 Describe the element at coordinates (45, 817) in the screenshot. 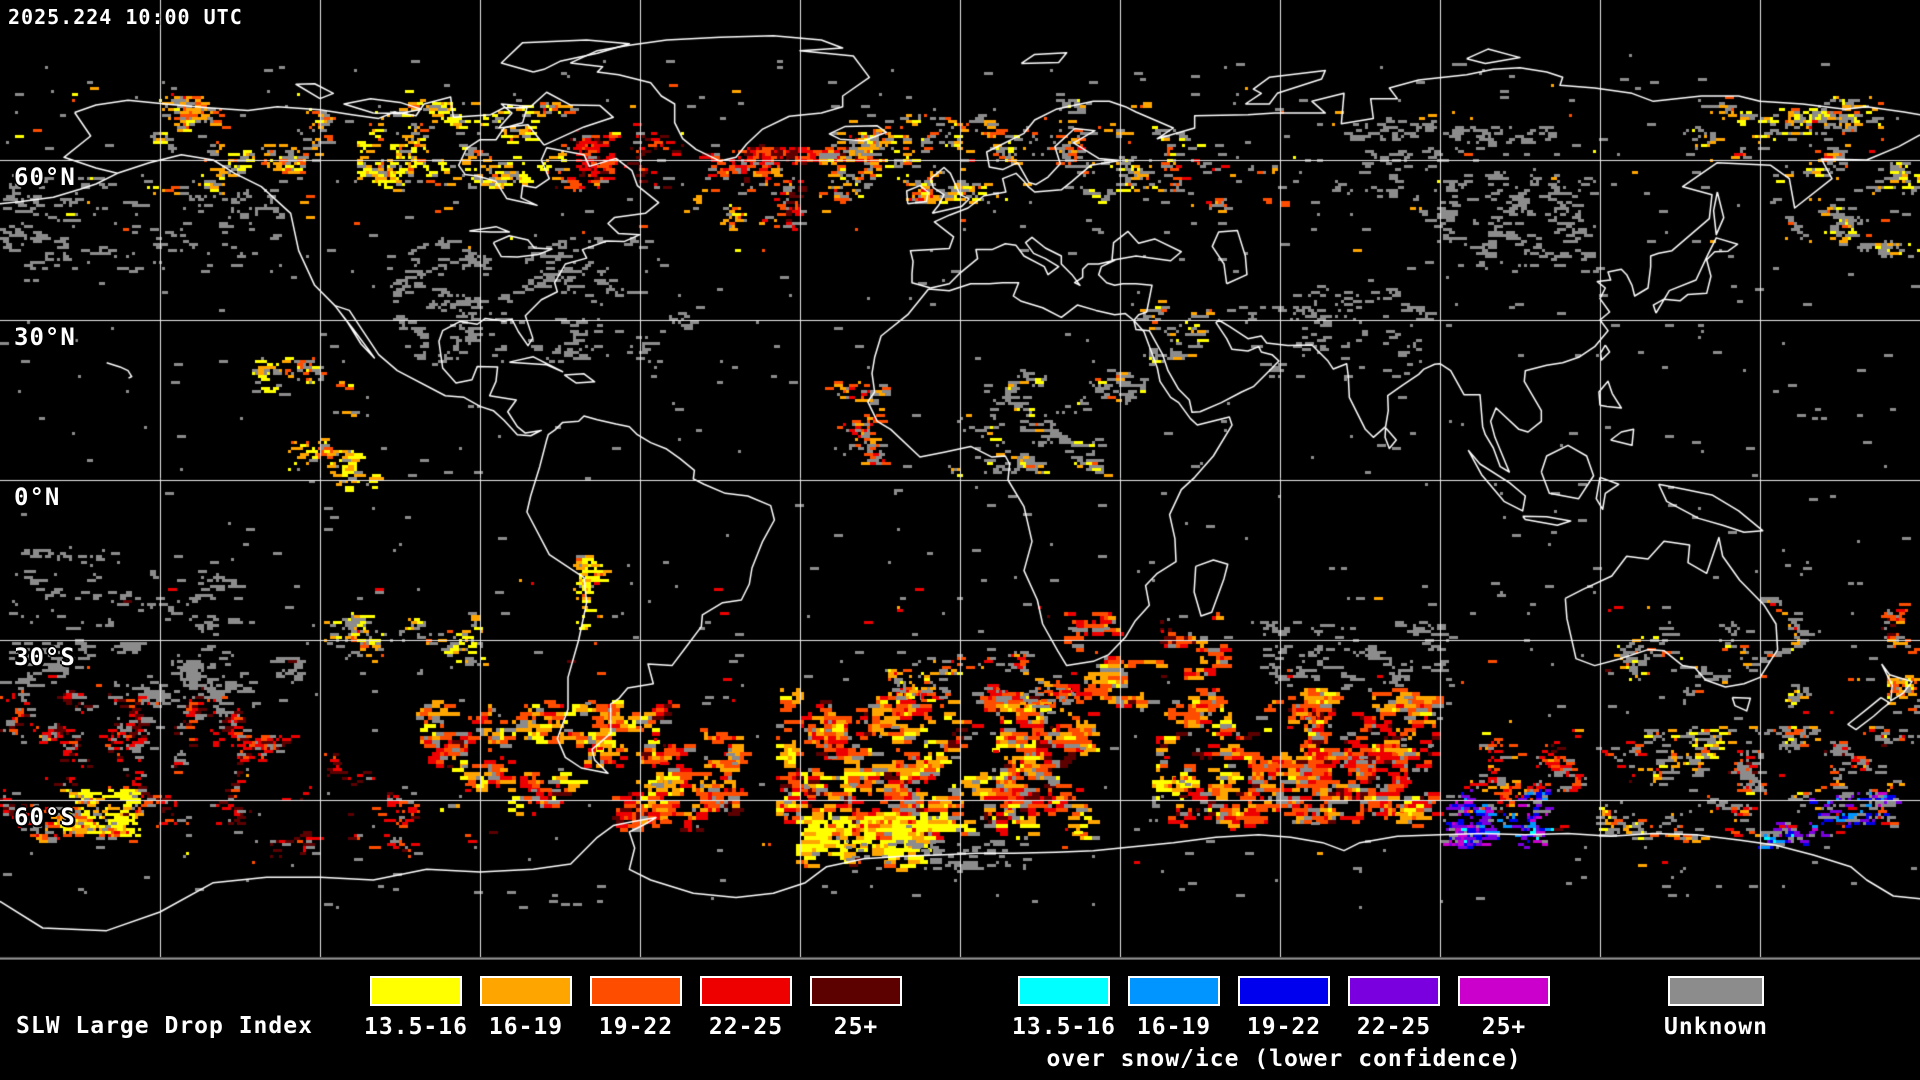

I see `lat-label-60s: 60°S` at that location.